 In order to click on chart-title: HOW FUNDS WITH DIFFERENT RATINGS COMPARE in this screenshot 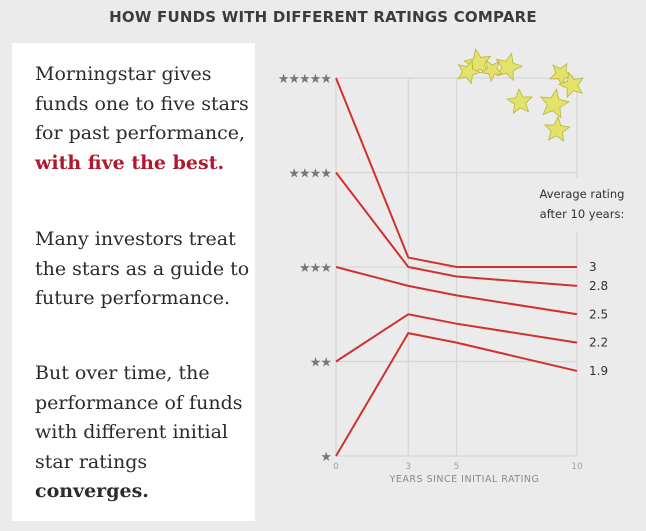, I will do `click(323, 17)`.